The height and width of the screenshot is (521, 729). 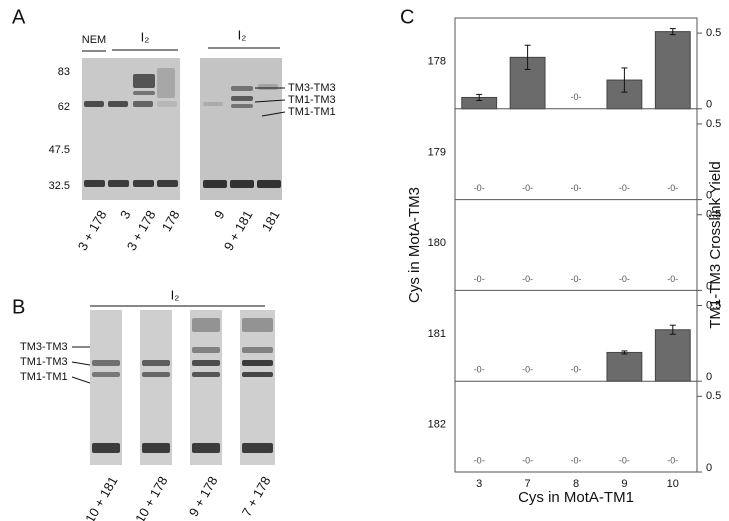 I want to click on x-tick-label: 10, so click(x=673, y=484).